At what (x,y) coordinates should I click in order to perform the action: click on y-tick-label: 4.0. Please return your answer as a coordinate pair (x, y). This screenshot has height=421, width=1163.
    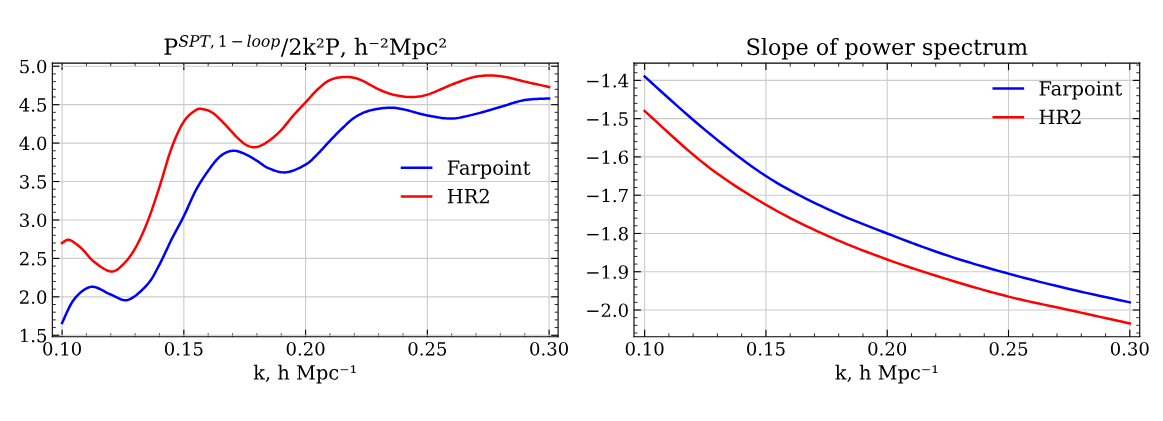
    Looking at the image, I should click on (33, 143).